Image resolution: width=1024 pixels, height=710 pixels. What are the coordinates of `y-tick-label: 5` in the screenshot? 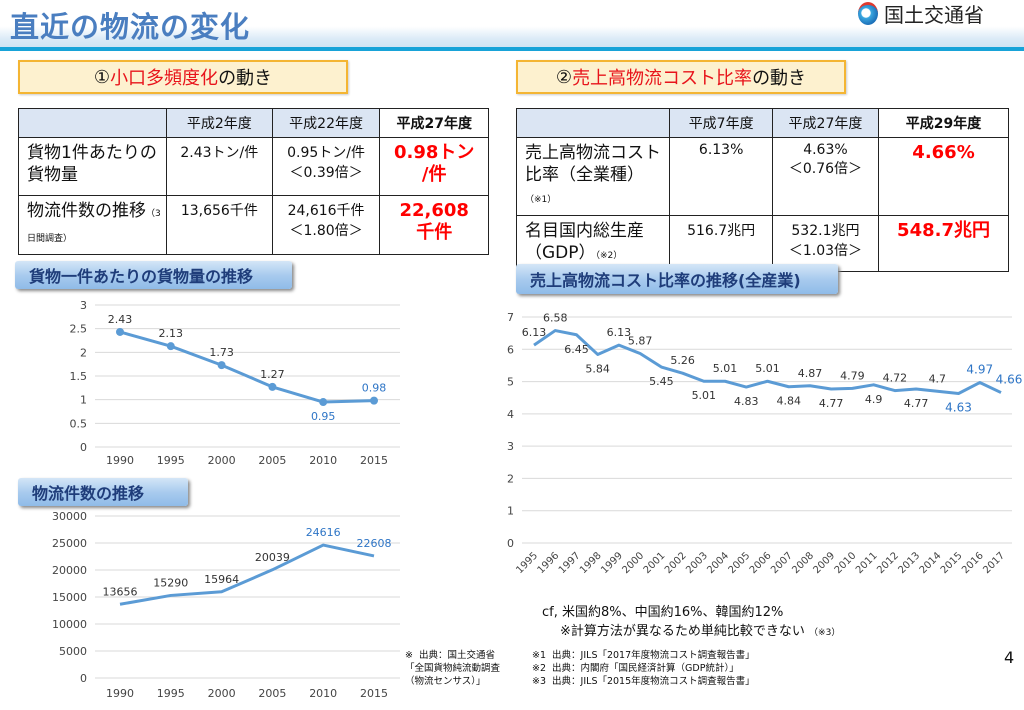 It's located at (510, 382).